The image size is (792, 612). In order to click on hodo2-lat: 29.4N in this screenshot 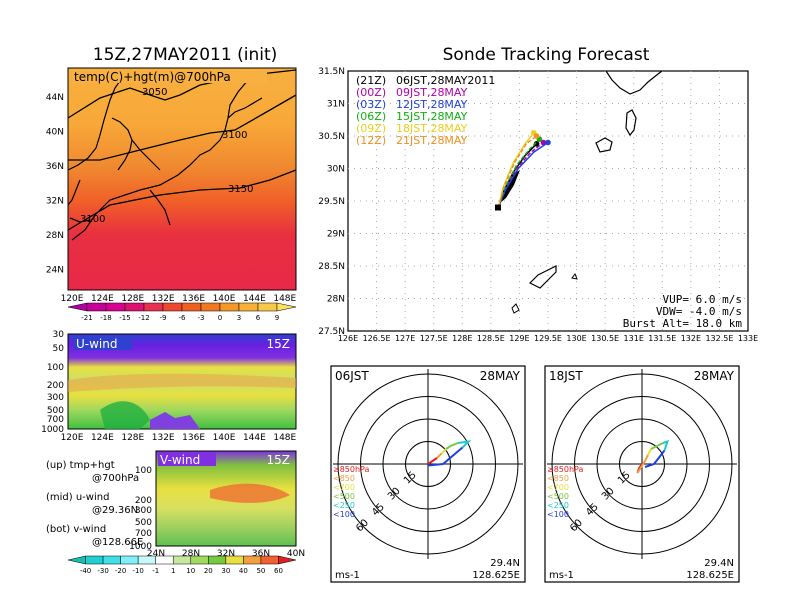, I will do `click(719, 563)`.